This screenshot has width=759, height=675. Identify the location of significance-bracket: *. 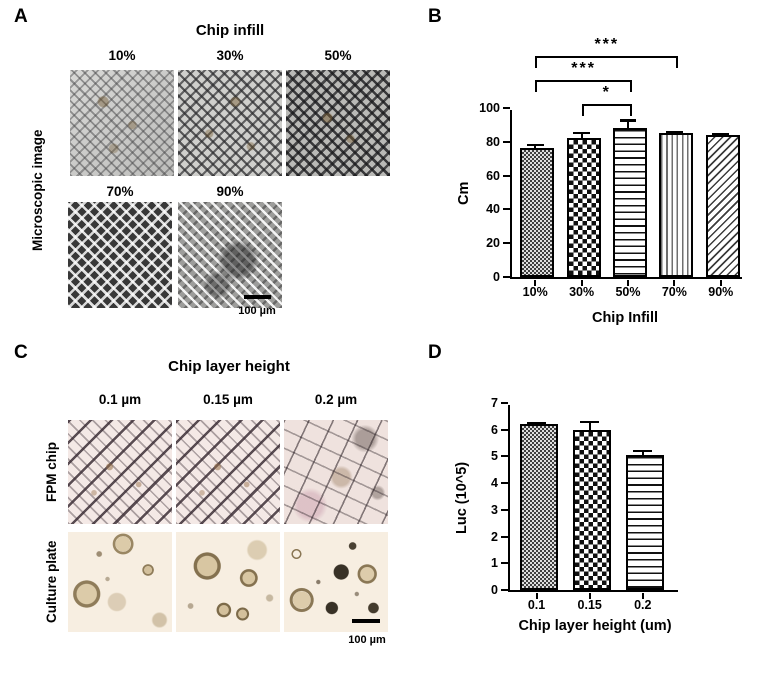
(606, 100).